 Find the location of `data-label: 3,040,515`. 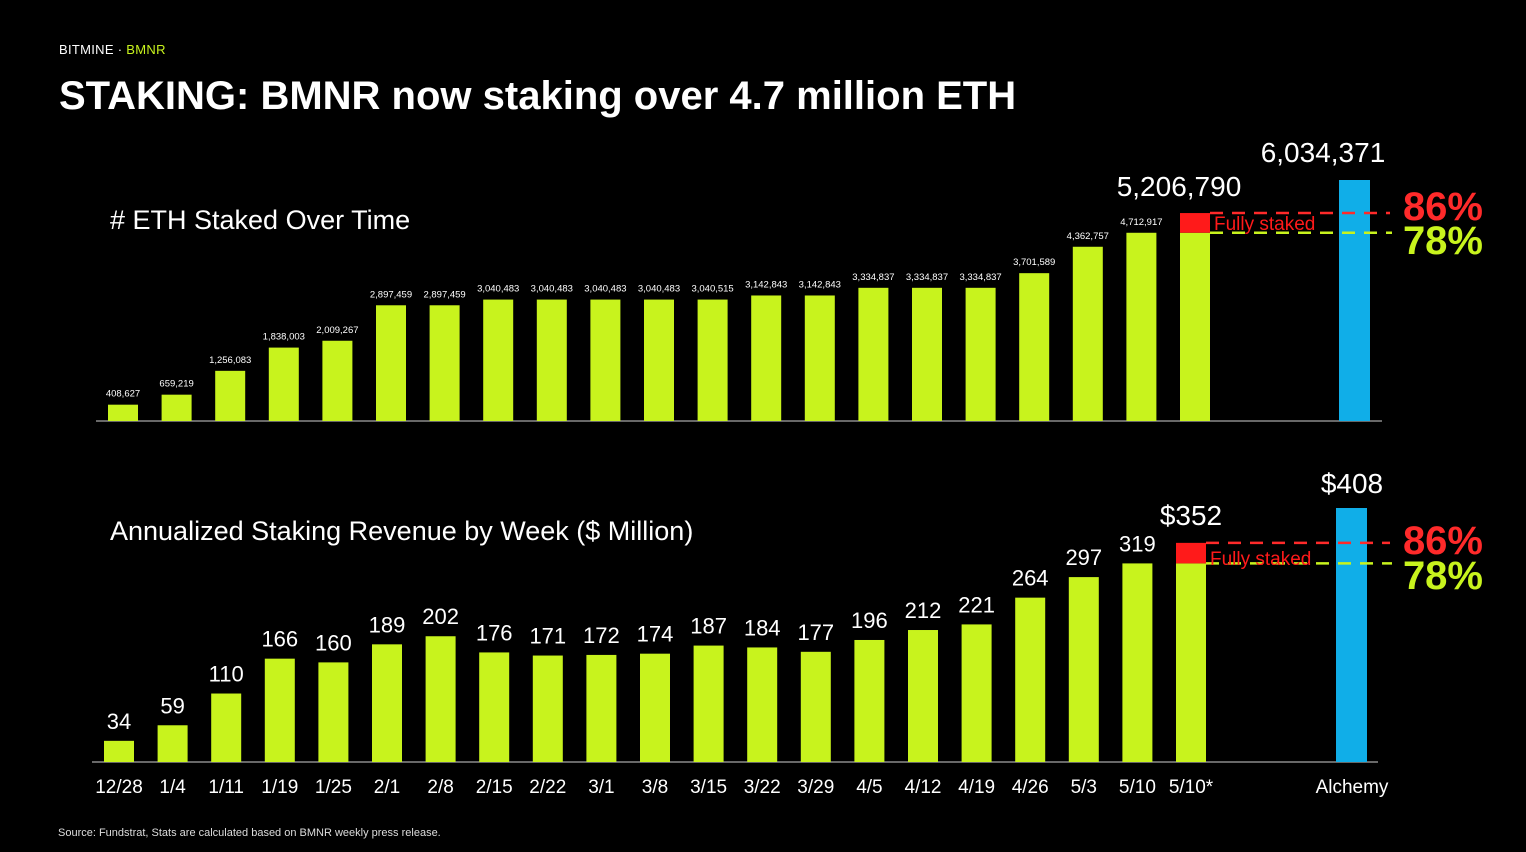

data-label: 3,040,515 is located at coordinates (712, 289).